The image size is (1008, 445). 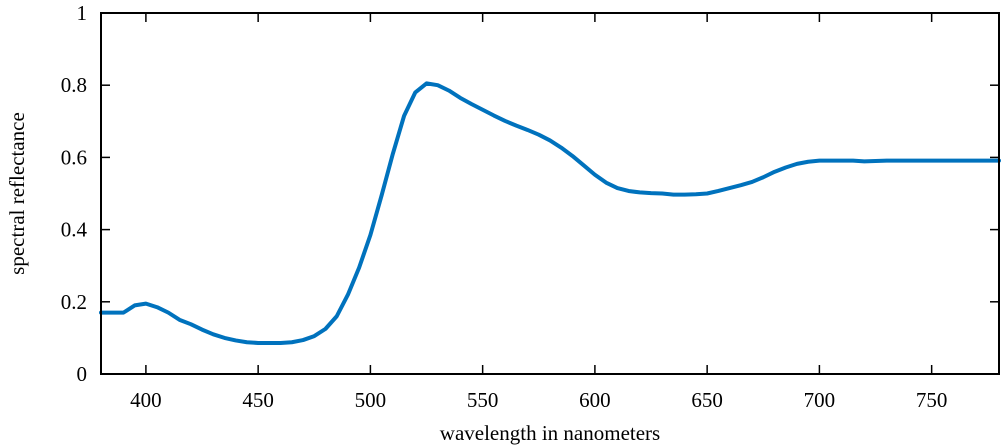 What do you see at coordinates (74, 85) in the screenshot?
I see `y-tick-label: 0.8` at bounding box center [74, 85].